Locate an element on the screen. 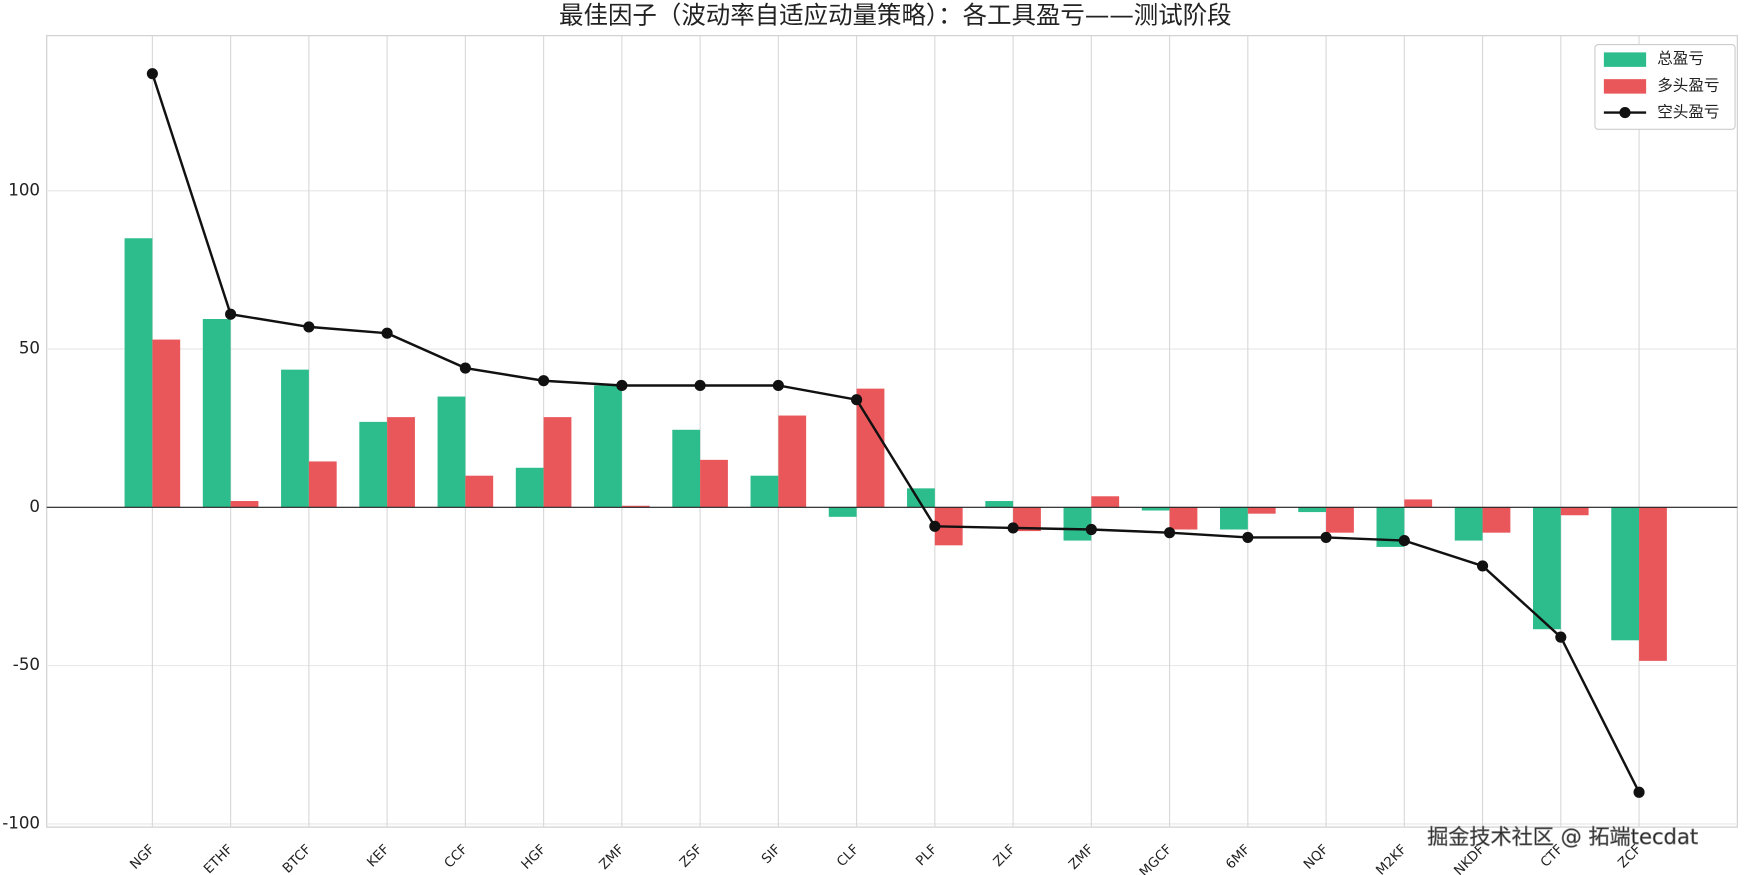 Image resolution: width=1744 pixels, height=875 pixels. legend-label: 总盈亏 is located at coordinates (1680, 59).